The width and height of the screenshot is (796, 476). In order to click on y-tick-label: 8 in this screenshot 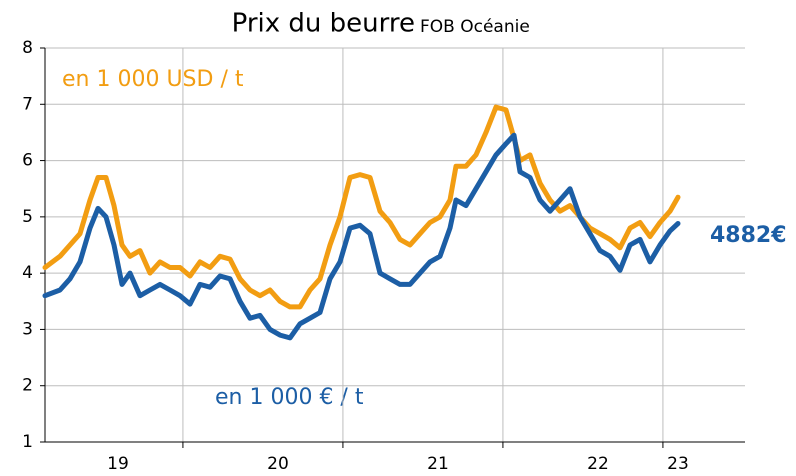, I will do `click(27, 48)`.